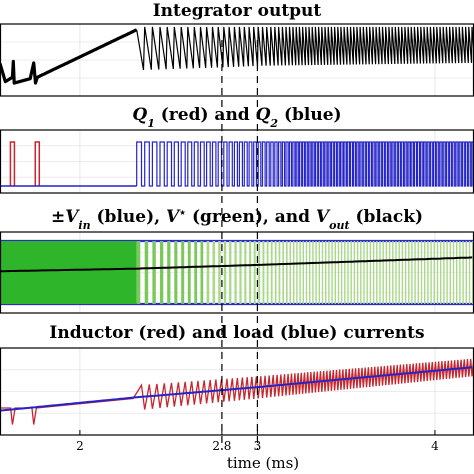 This screenshot has height=474, width=474. Describe the element at coordinates (236, 333) in the screenshot. I see `panel-title-4: Inductor (red) and load (blue) currents` at that location.